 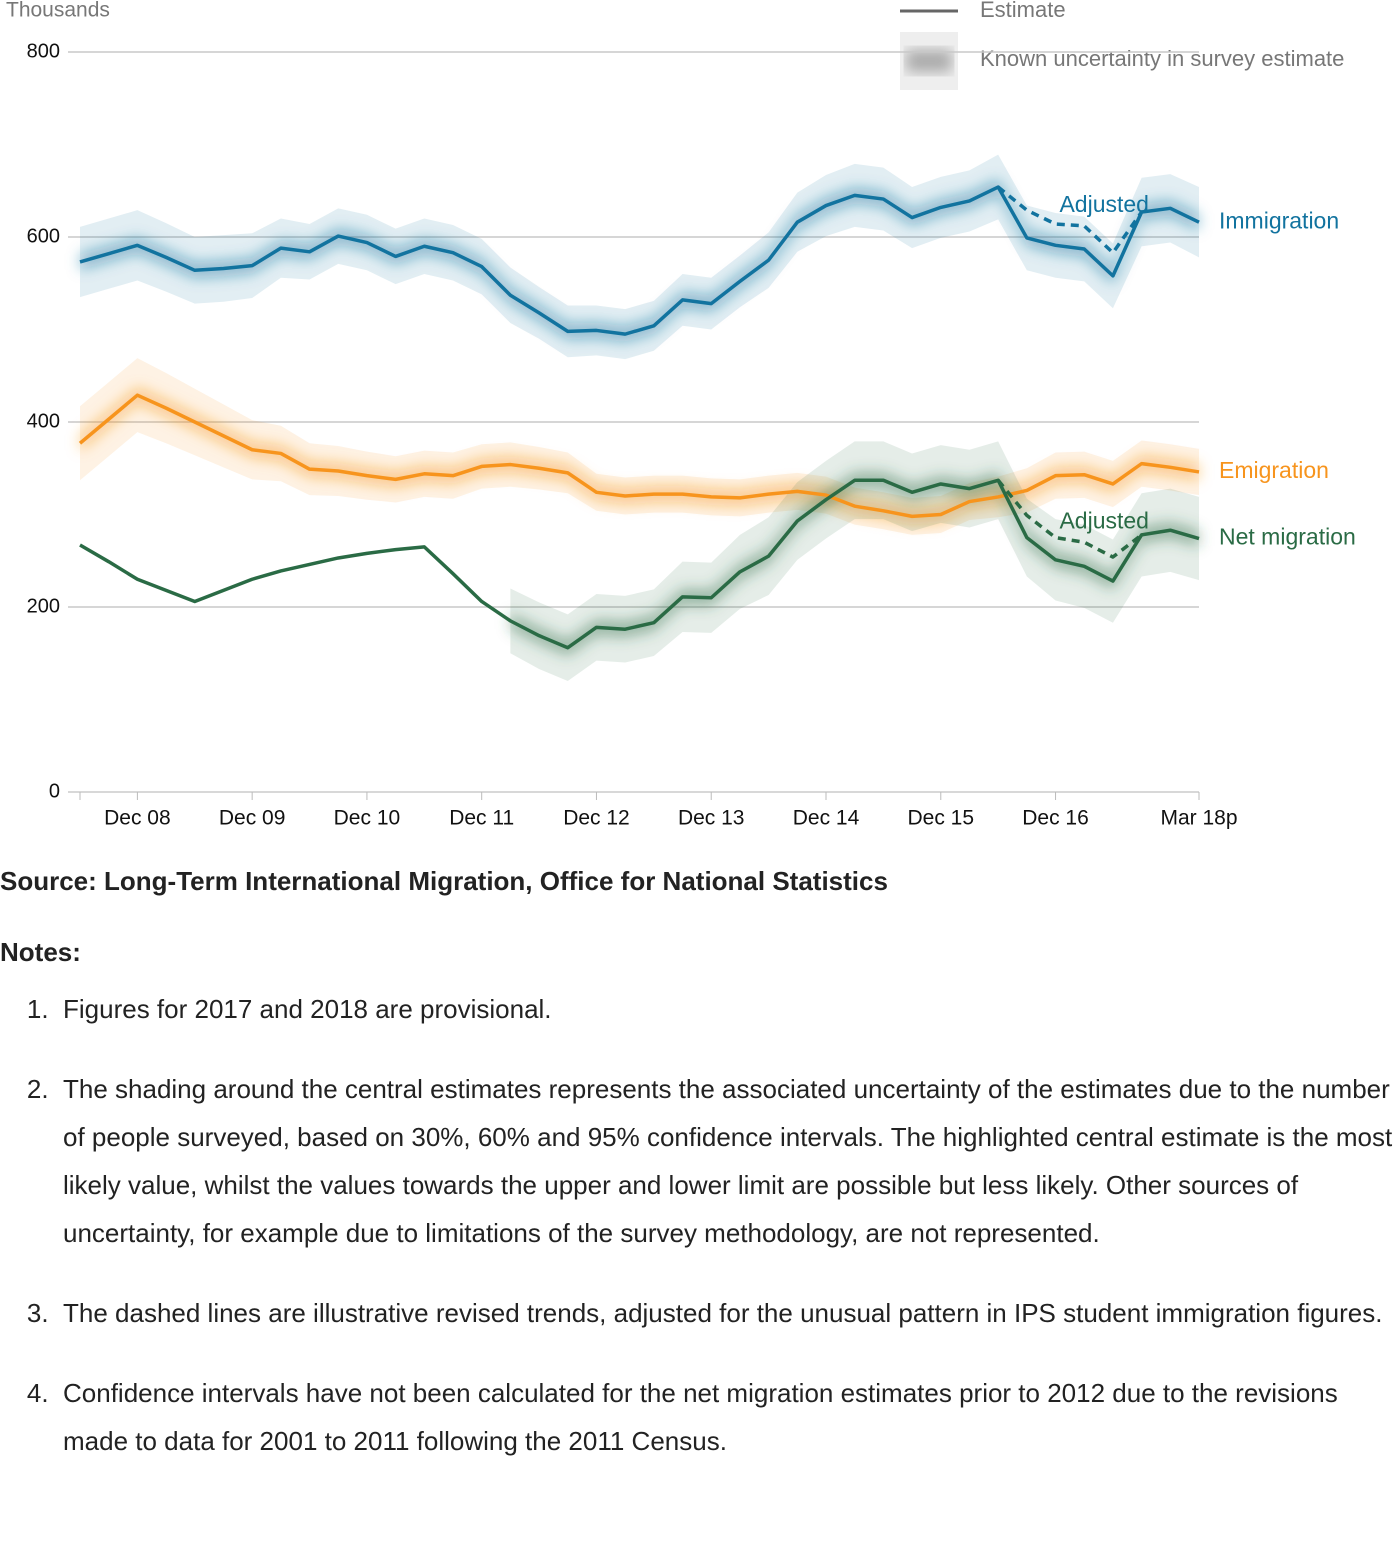 I want to click on x-tick-label: Dec 08, so click(x=137, y=818).